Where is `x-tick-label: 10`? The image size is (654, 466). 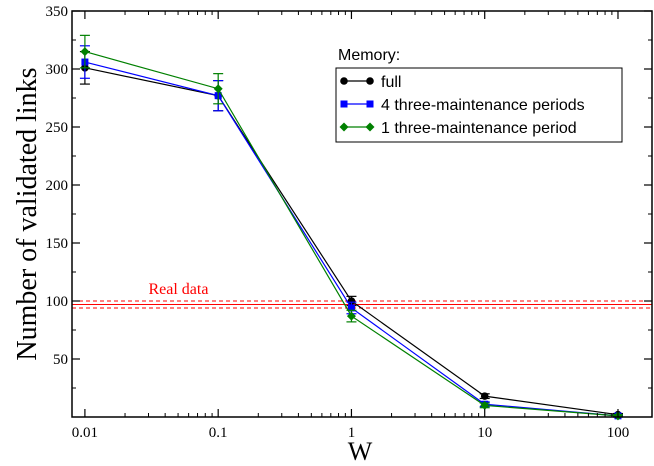
x-tick-label: 10 is located at coordinates (484, 433).